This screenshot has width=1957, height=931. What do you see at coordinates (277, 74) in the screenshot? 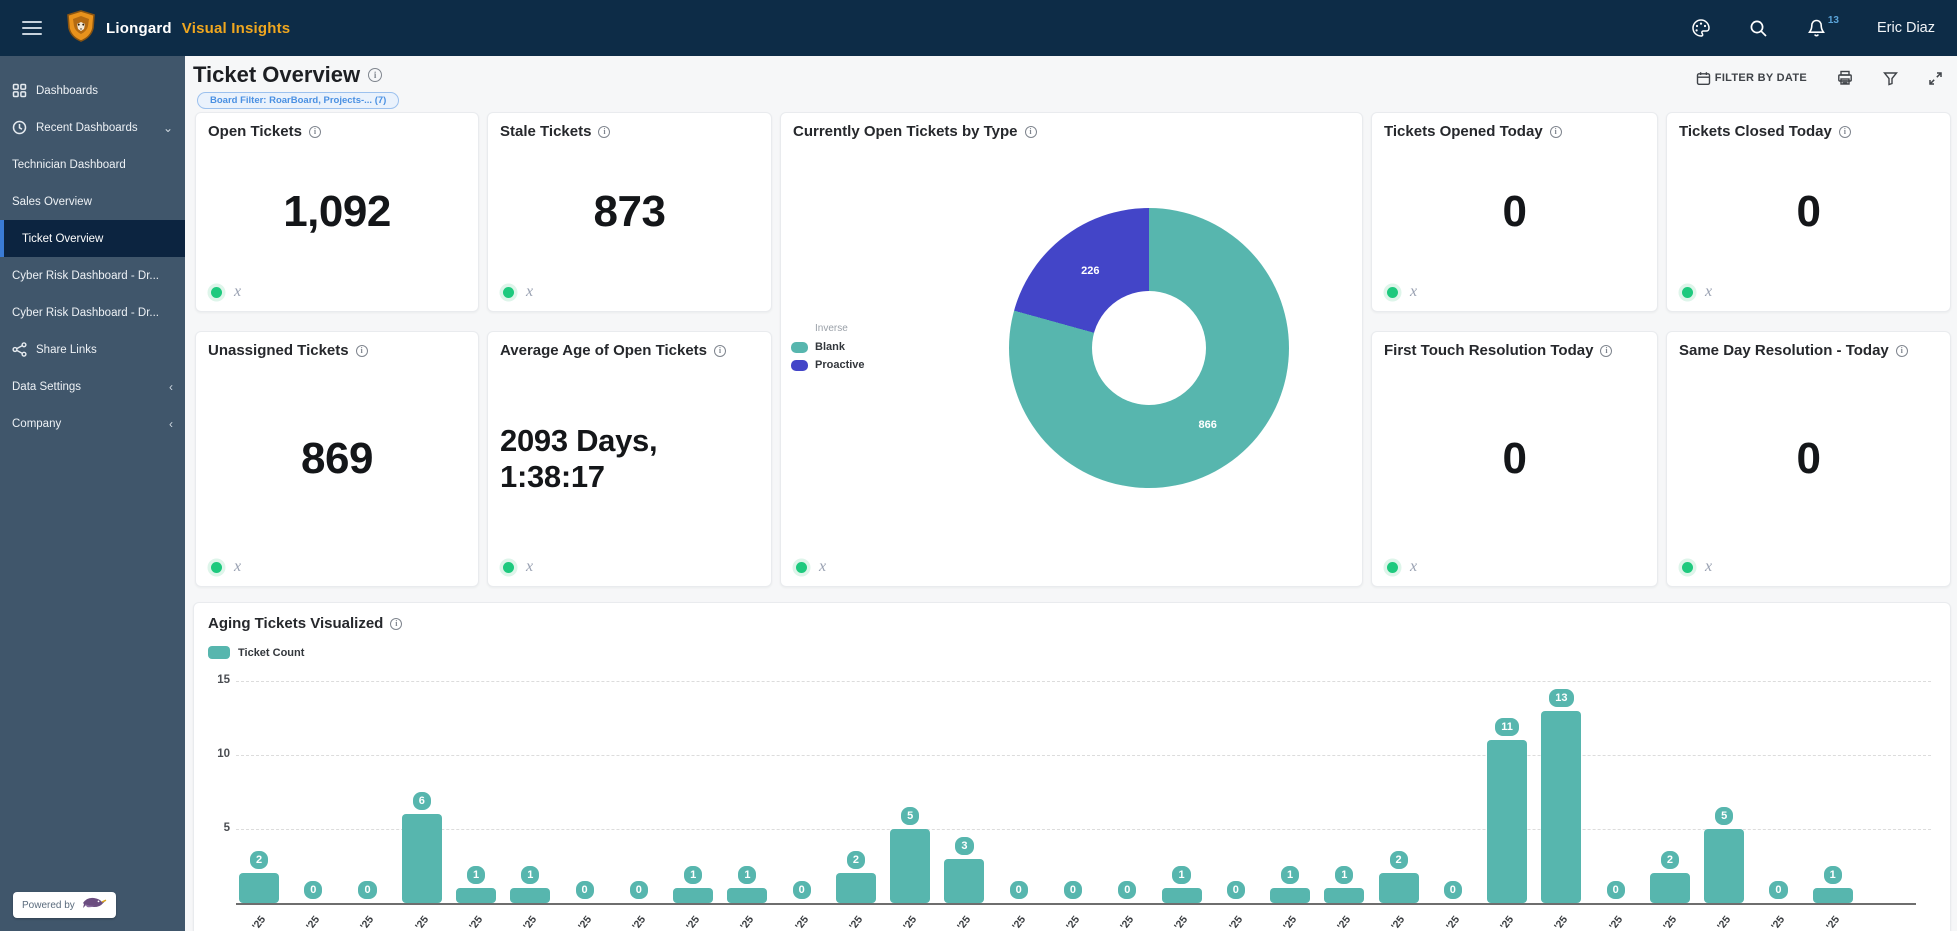
I see `page-title: Ticket Overview` at bounding box center [277, 74].